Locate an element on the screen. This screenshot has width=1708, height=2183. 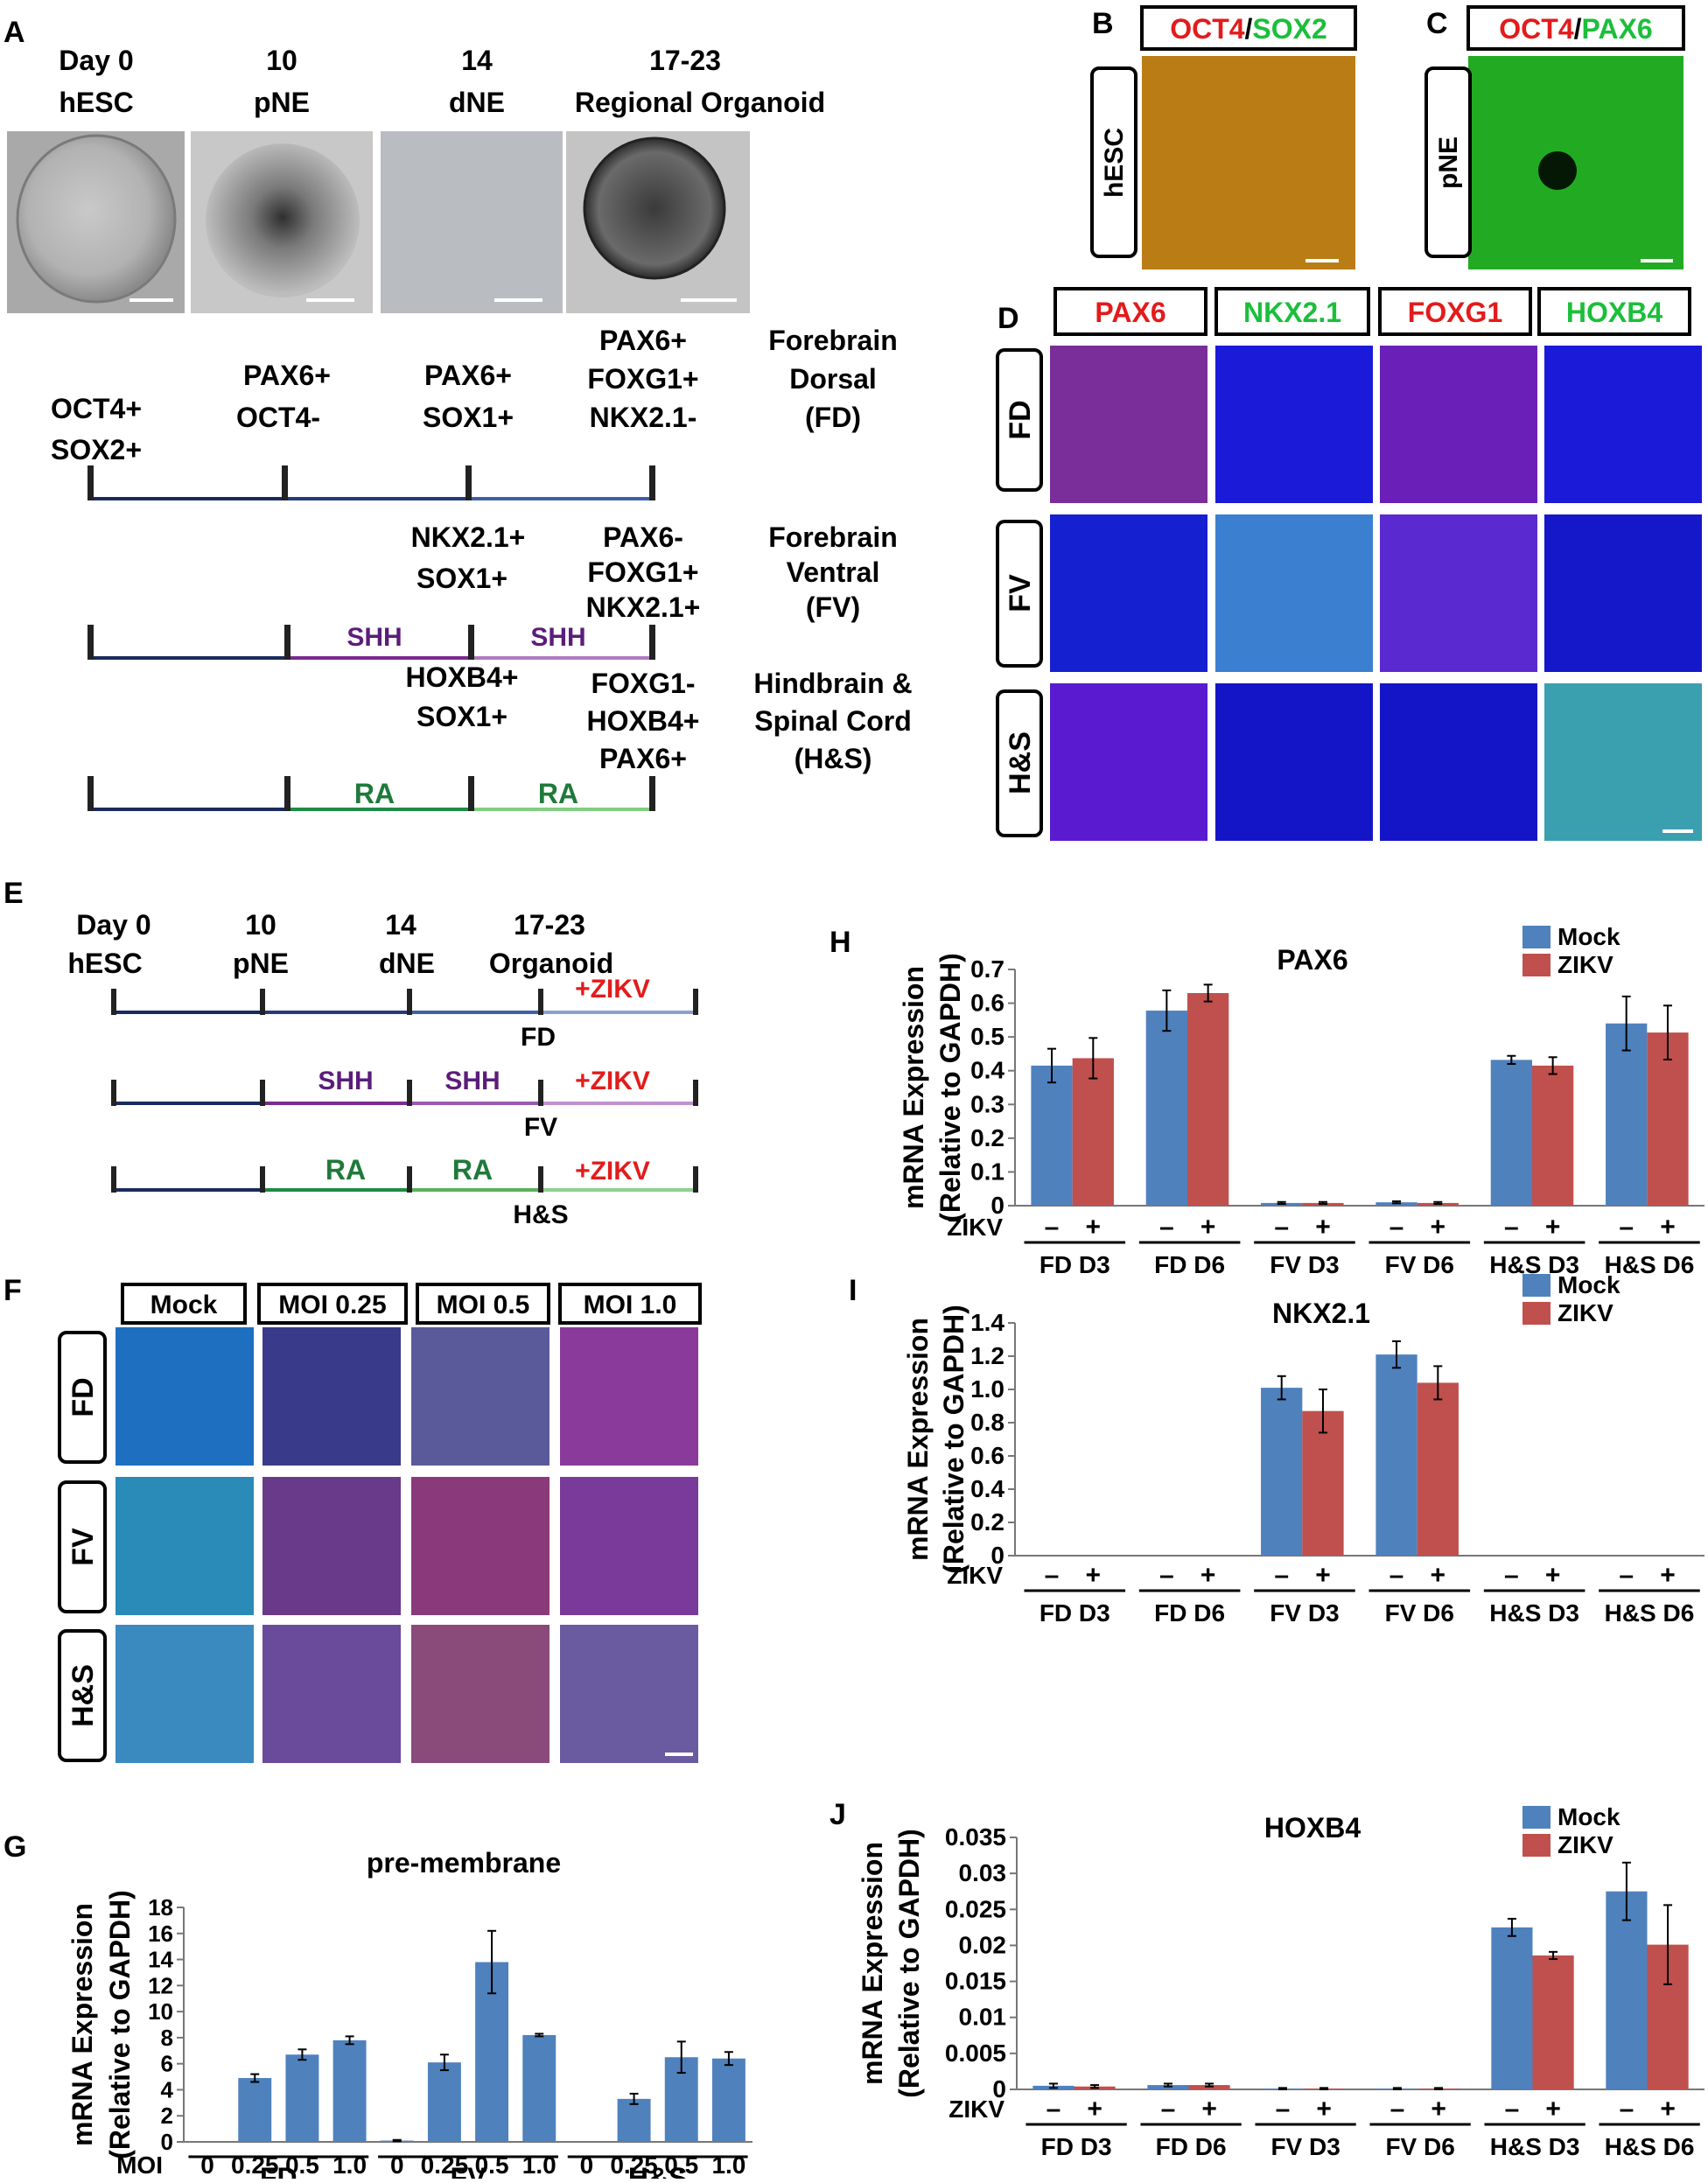
y-tick-label-h: 0.5 is located at coordinates (987, 1036).